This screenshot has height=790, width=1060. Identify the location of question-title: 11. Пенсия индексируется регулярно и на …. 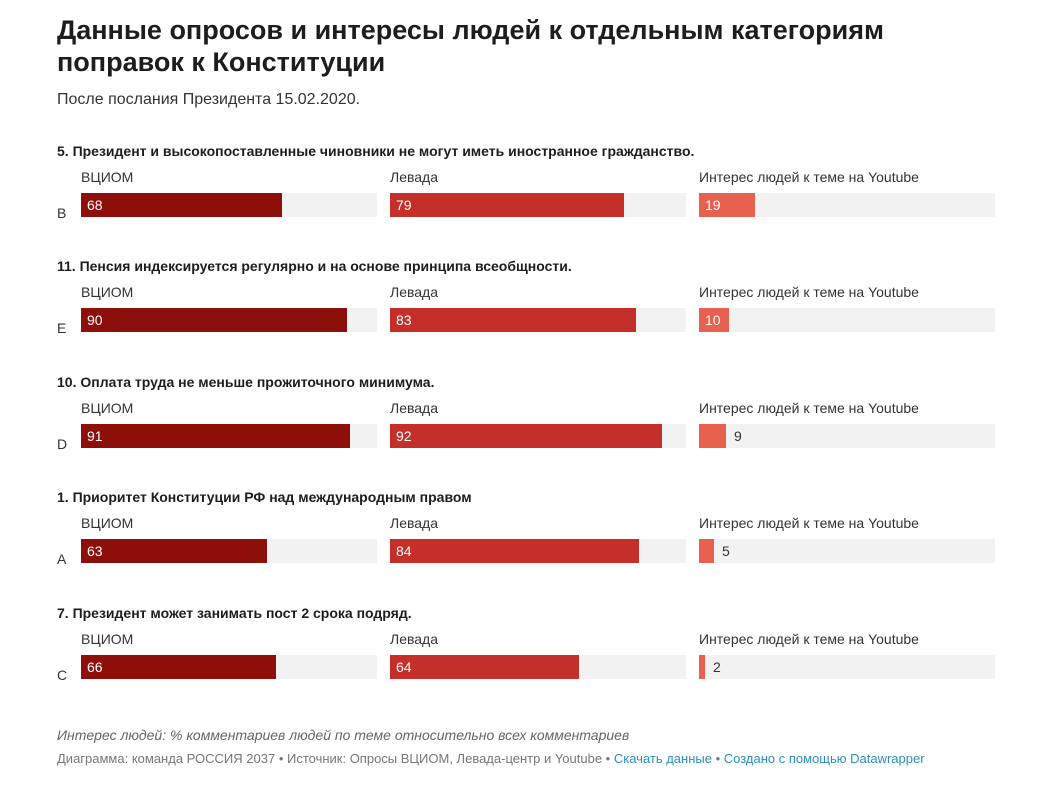
(314, 266).